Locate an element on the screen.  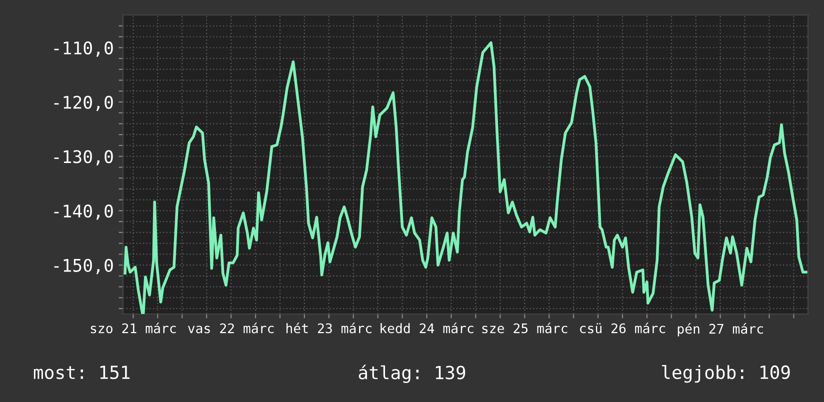
y-tick-label: -150,0 is located at coordinates (83, 266).